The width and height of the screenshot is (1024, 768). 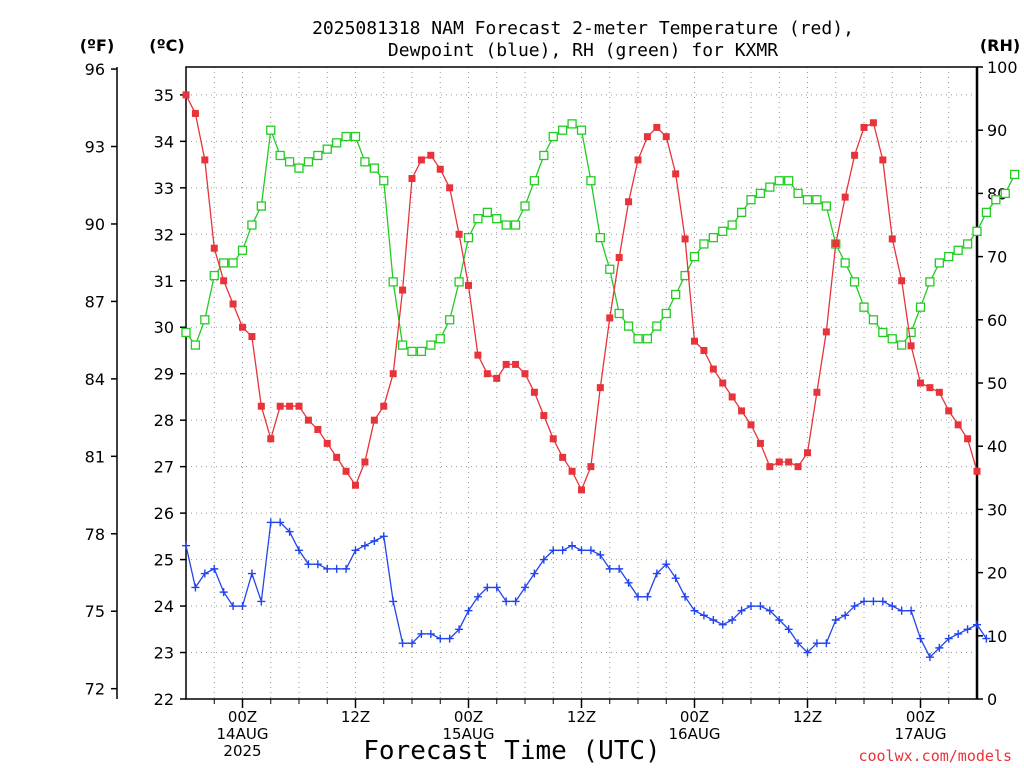 What do you see at coordinates (95, 69) in the screenshot?
I see `fahrenheit-tick-label: 96` at bounding box center [95, 69].